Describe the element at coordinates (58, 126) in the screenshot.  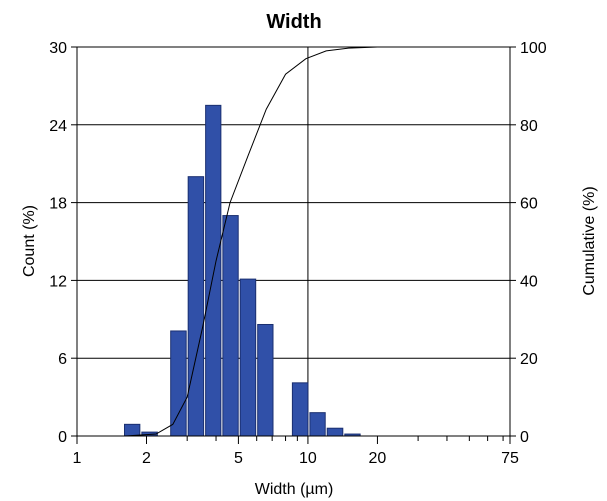
I see `y-tick-label: 24` at that location.